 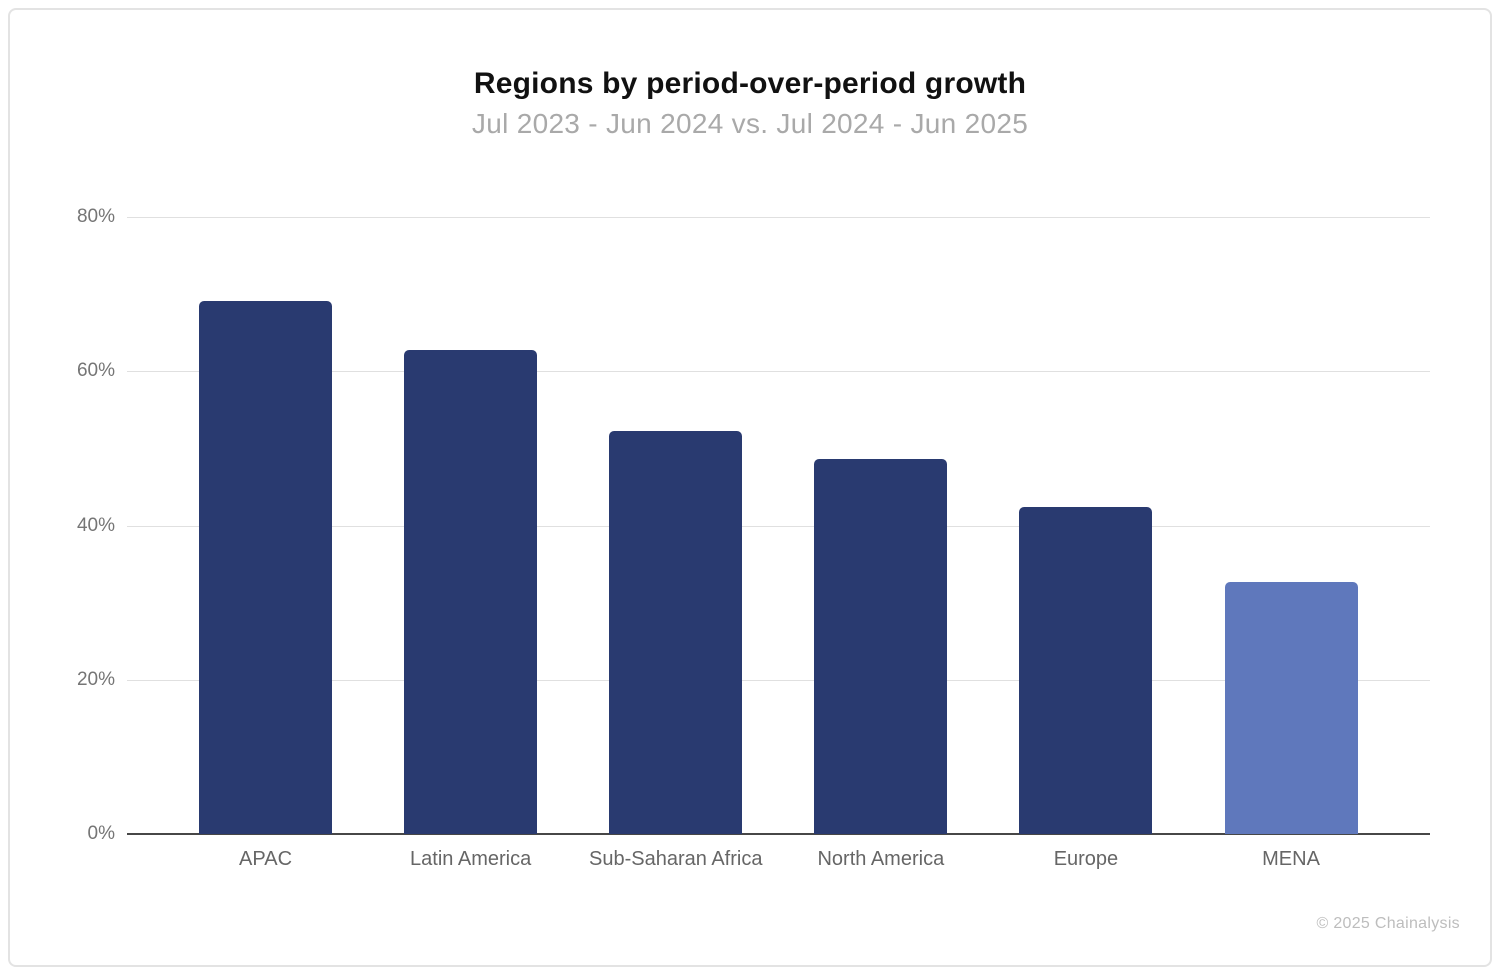 I want to click on x-axis-category-label: Europe, so click(x=1086, y=859).